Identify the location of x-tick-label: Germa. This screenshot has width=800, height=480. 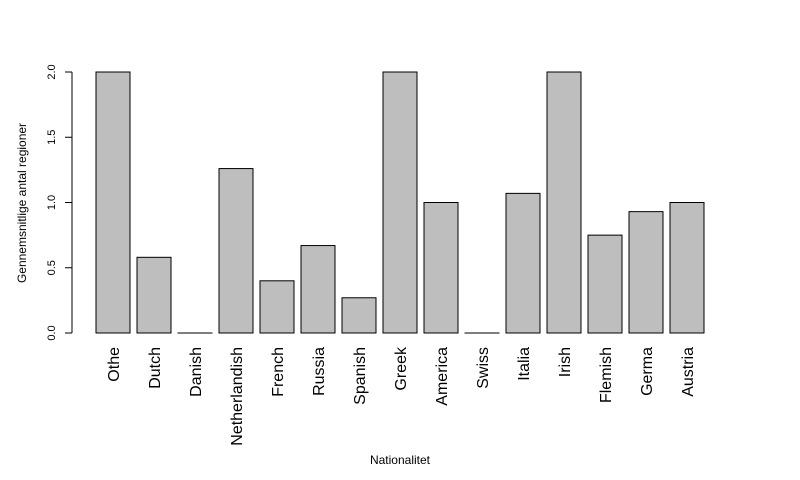
(647, 371).